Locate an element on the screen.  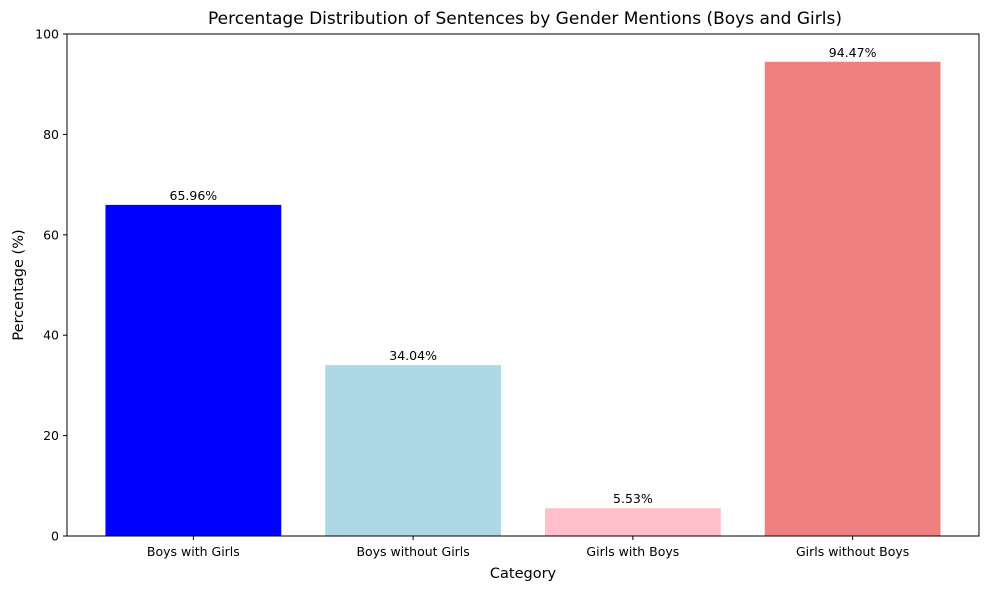
y-axis: 0 20 40 60 80 100 is located at coordinates (51, 285).